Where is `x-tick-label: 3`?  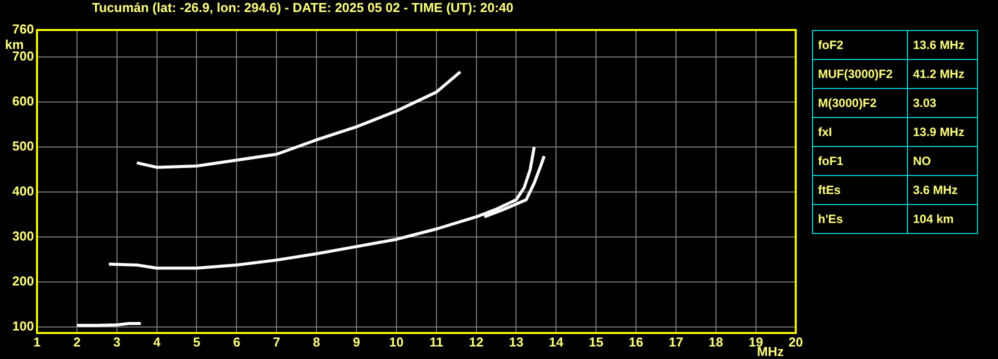
x-tick-label: 3 is located at coordinates (116, 342).